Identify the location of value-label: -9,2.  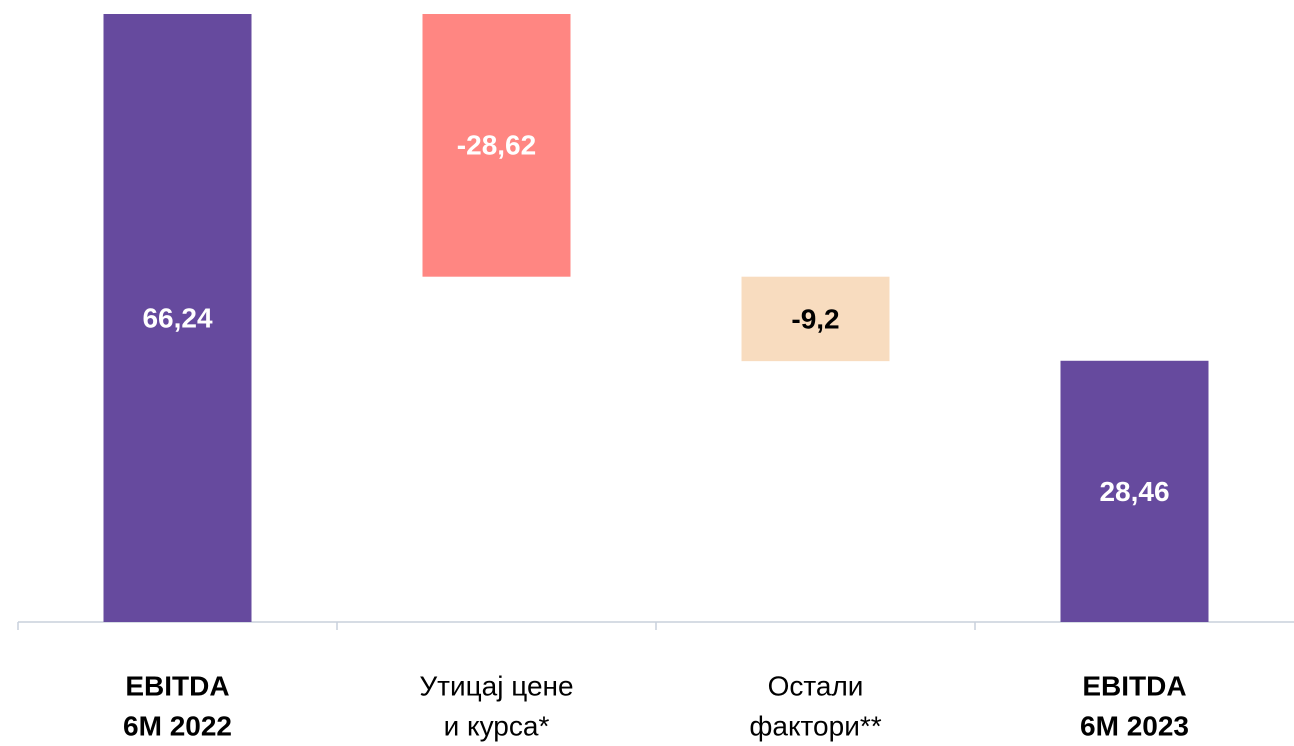
(815, 318).